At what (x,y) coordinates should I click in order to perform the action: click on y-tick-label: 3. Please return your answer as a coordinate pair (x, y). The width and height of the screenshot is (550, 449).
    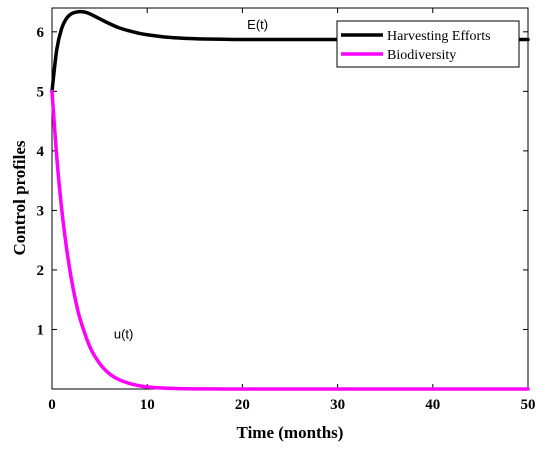
    Looking at the image, I should click on (41, 211).